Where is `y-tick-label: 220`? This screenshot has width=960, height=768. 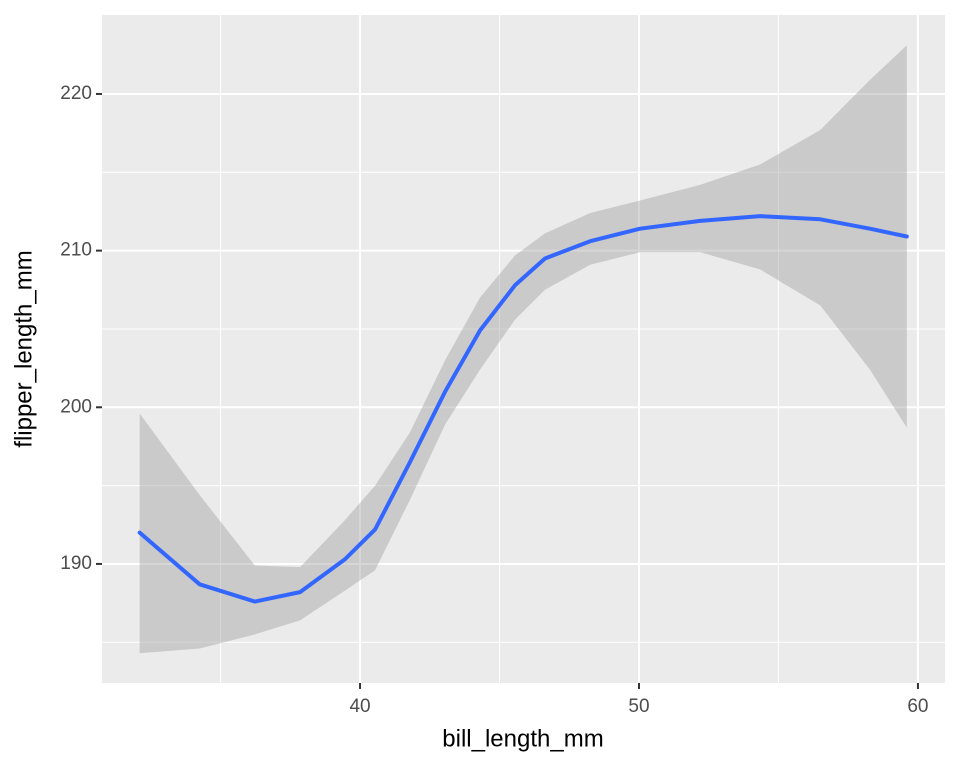
y-tick-label: 220 is located at coordinates (76, 93).